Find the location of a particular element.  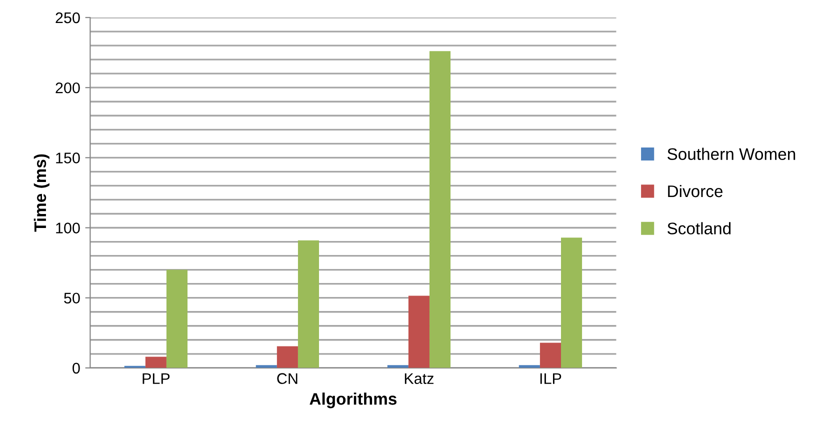

legend-label: Southern Women is located at coordinates (732, 154).